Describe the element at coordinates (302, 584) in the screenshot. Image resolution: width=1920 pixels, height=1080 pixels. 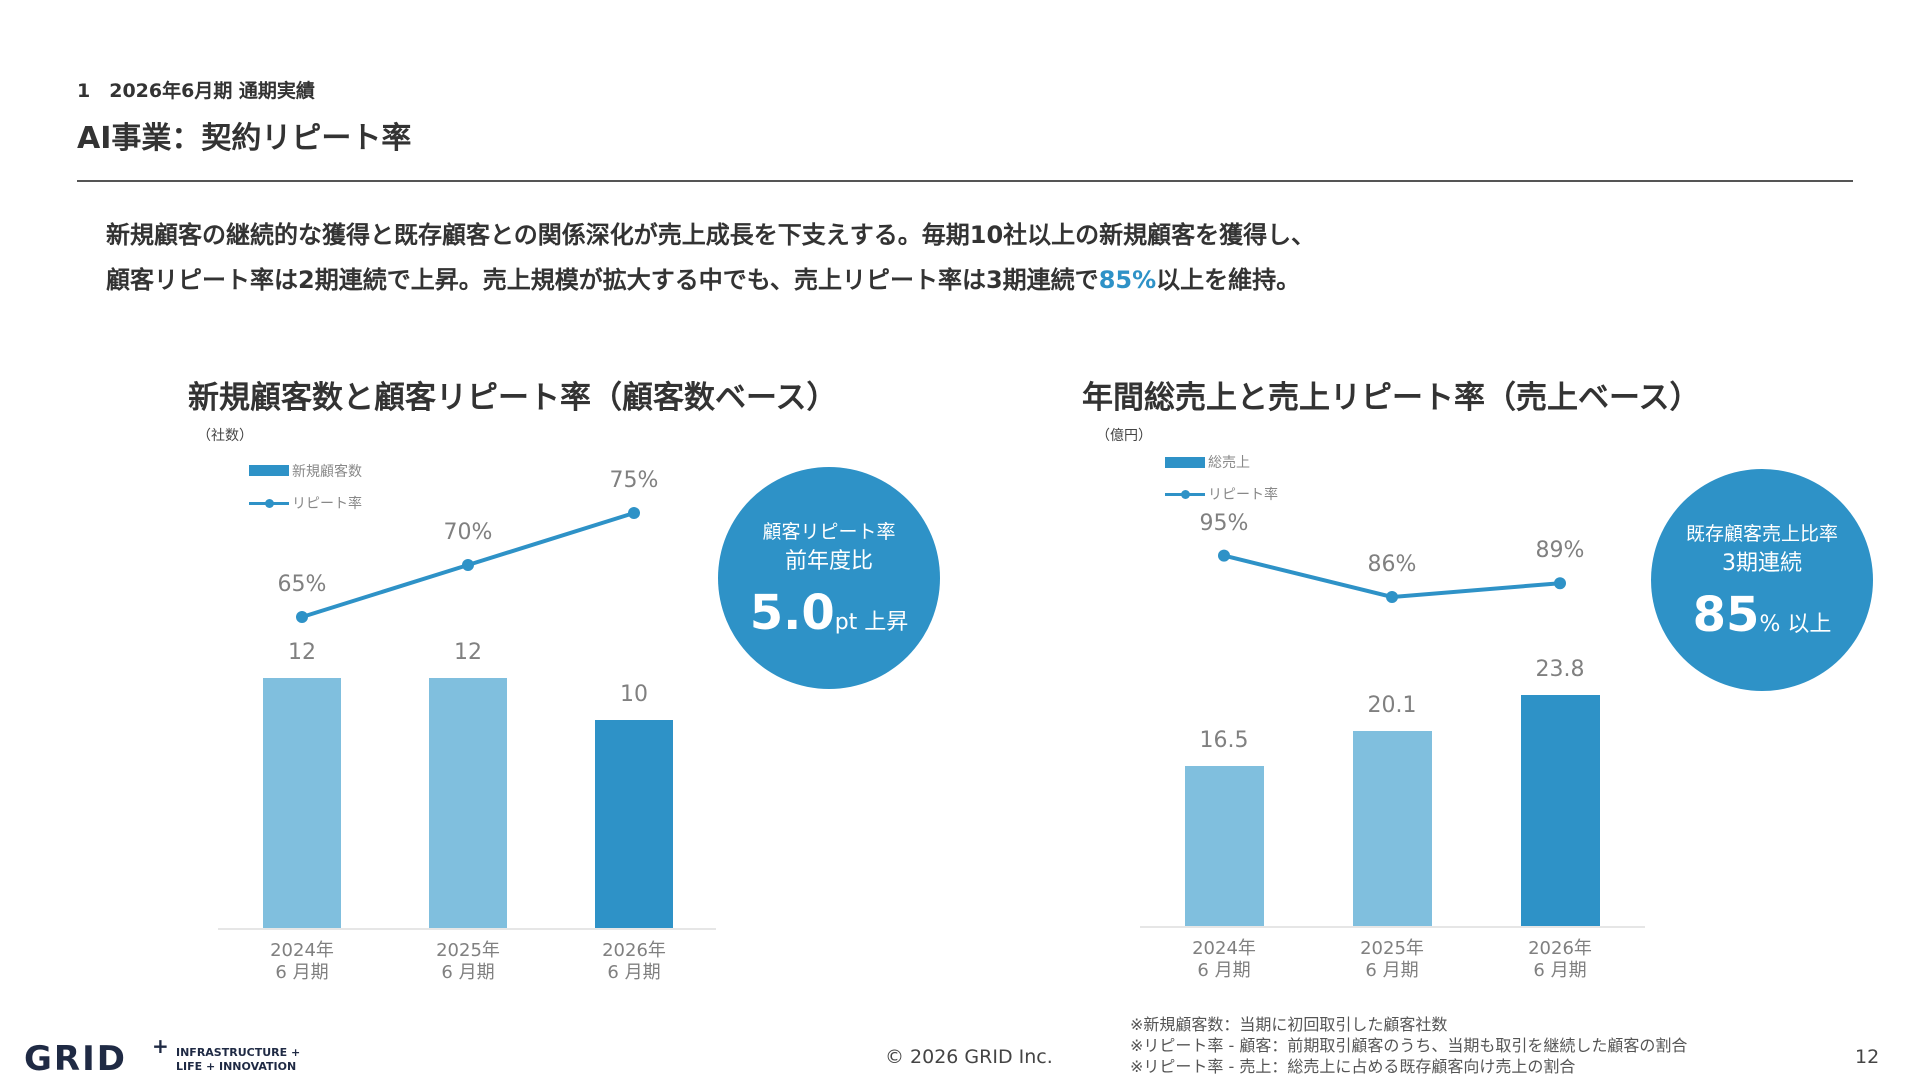
I see `chart1-line-label-1: 65%` at that location.